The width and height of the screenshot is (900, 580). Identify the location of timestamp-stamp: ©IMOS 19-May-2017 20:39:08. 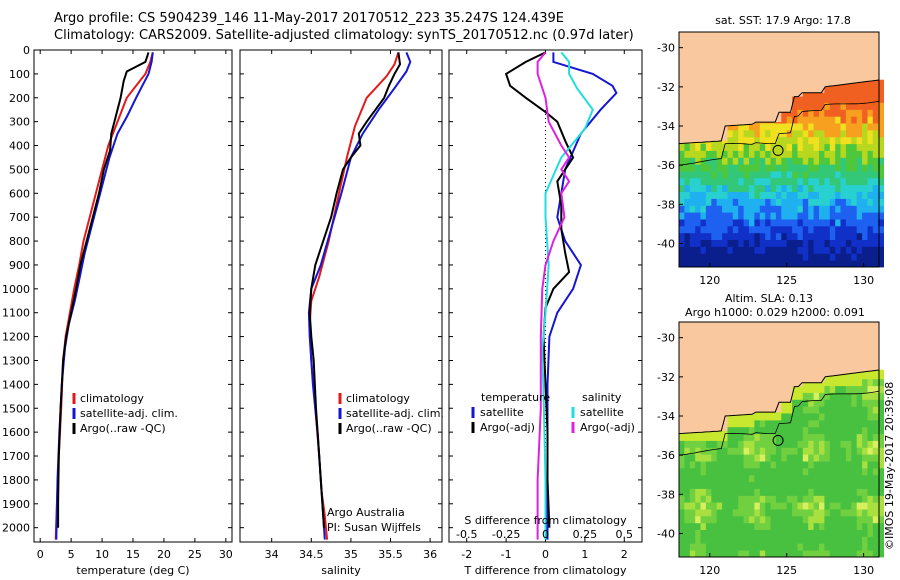
(889, 466).